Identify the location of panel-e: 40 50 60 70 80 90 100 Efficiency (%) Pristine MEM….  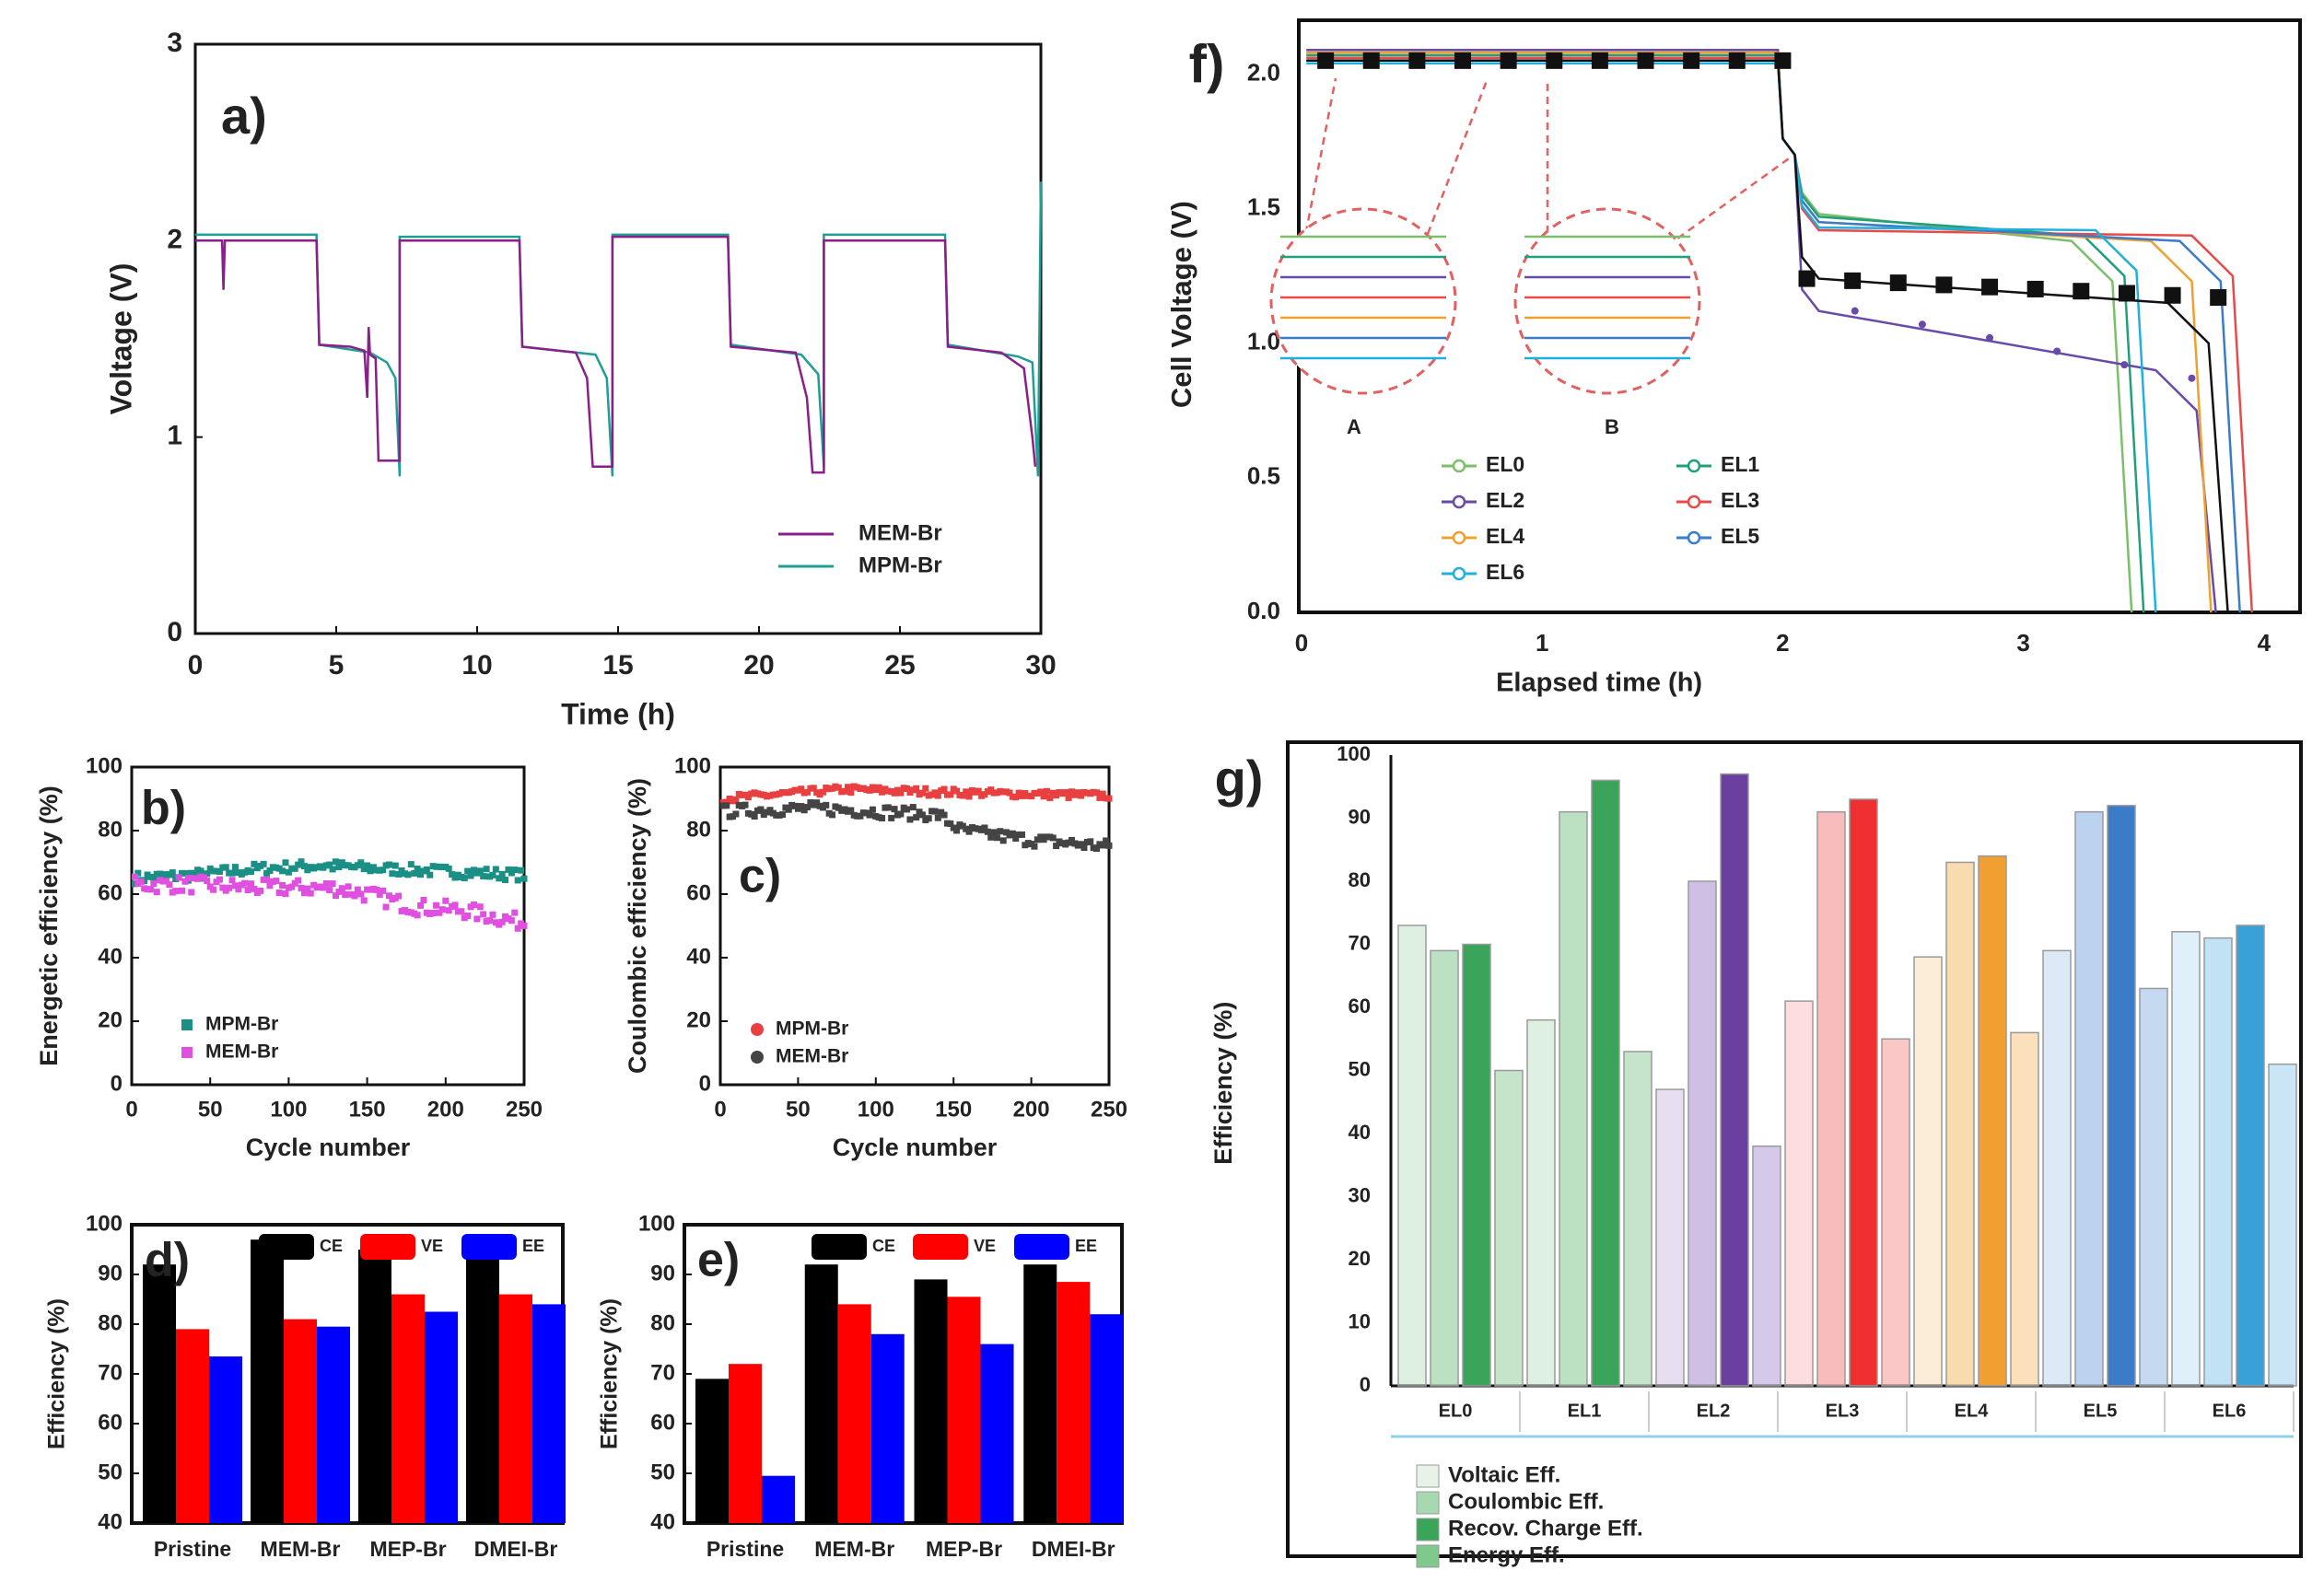
(860, 1386).